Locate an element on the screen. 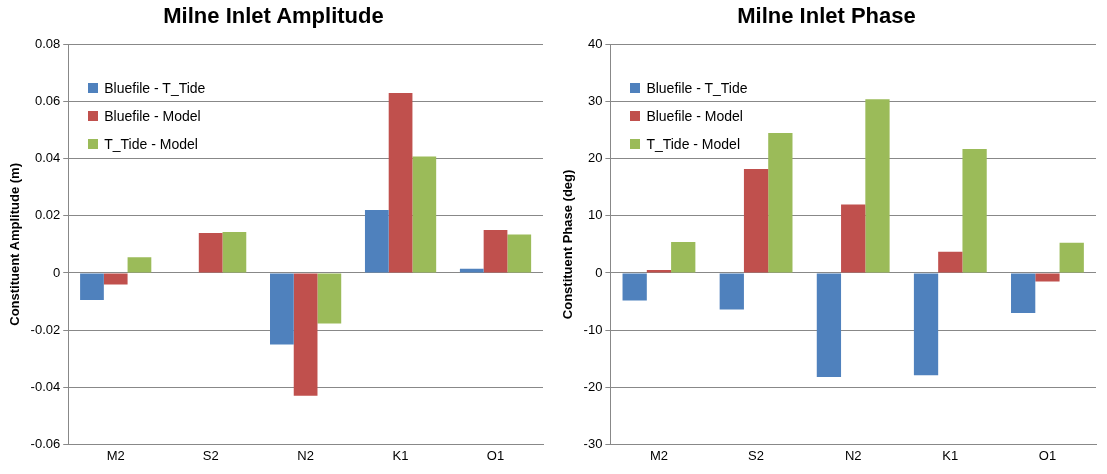  chart-title: Milne Inlet Amplitude is located at coordinates (273, 16).